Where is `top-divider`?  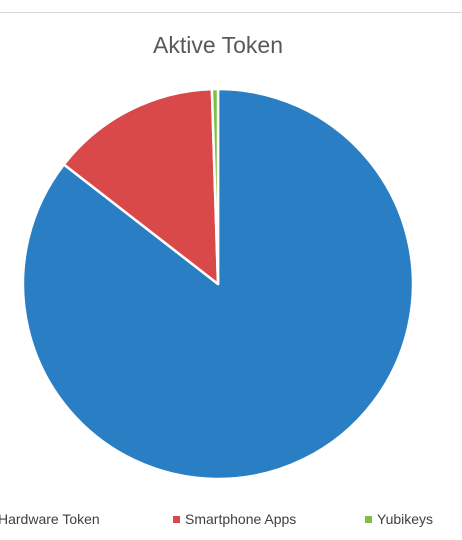 top-divider is located at coordinates (231, 12).